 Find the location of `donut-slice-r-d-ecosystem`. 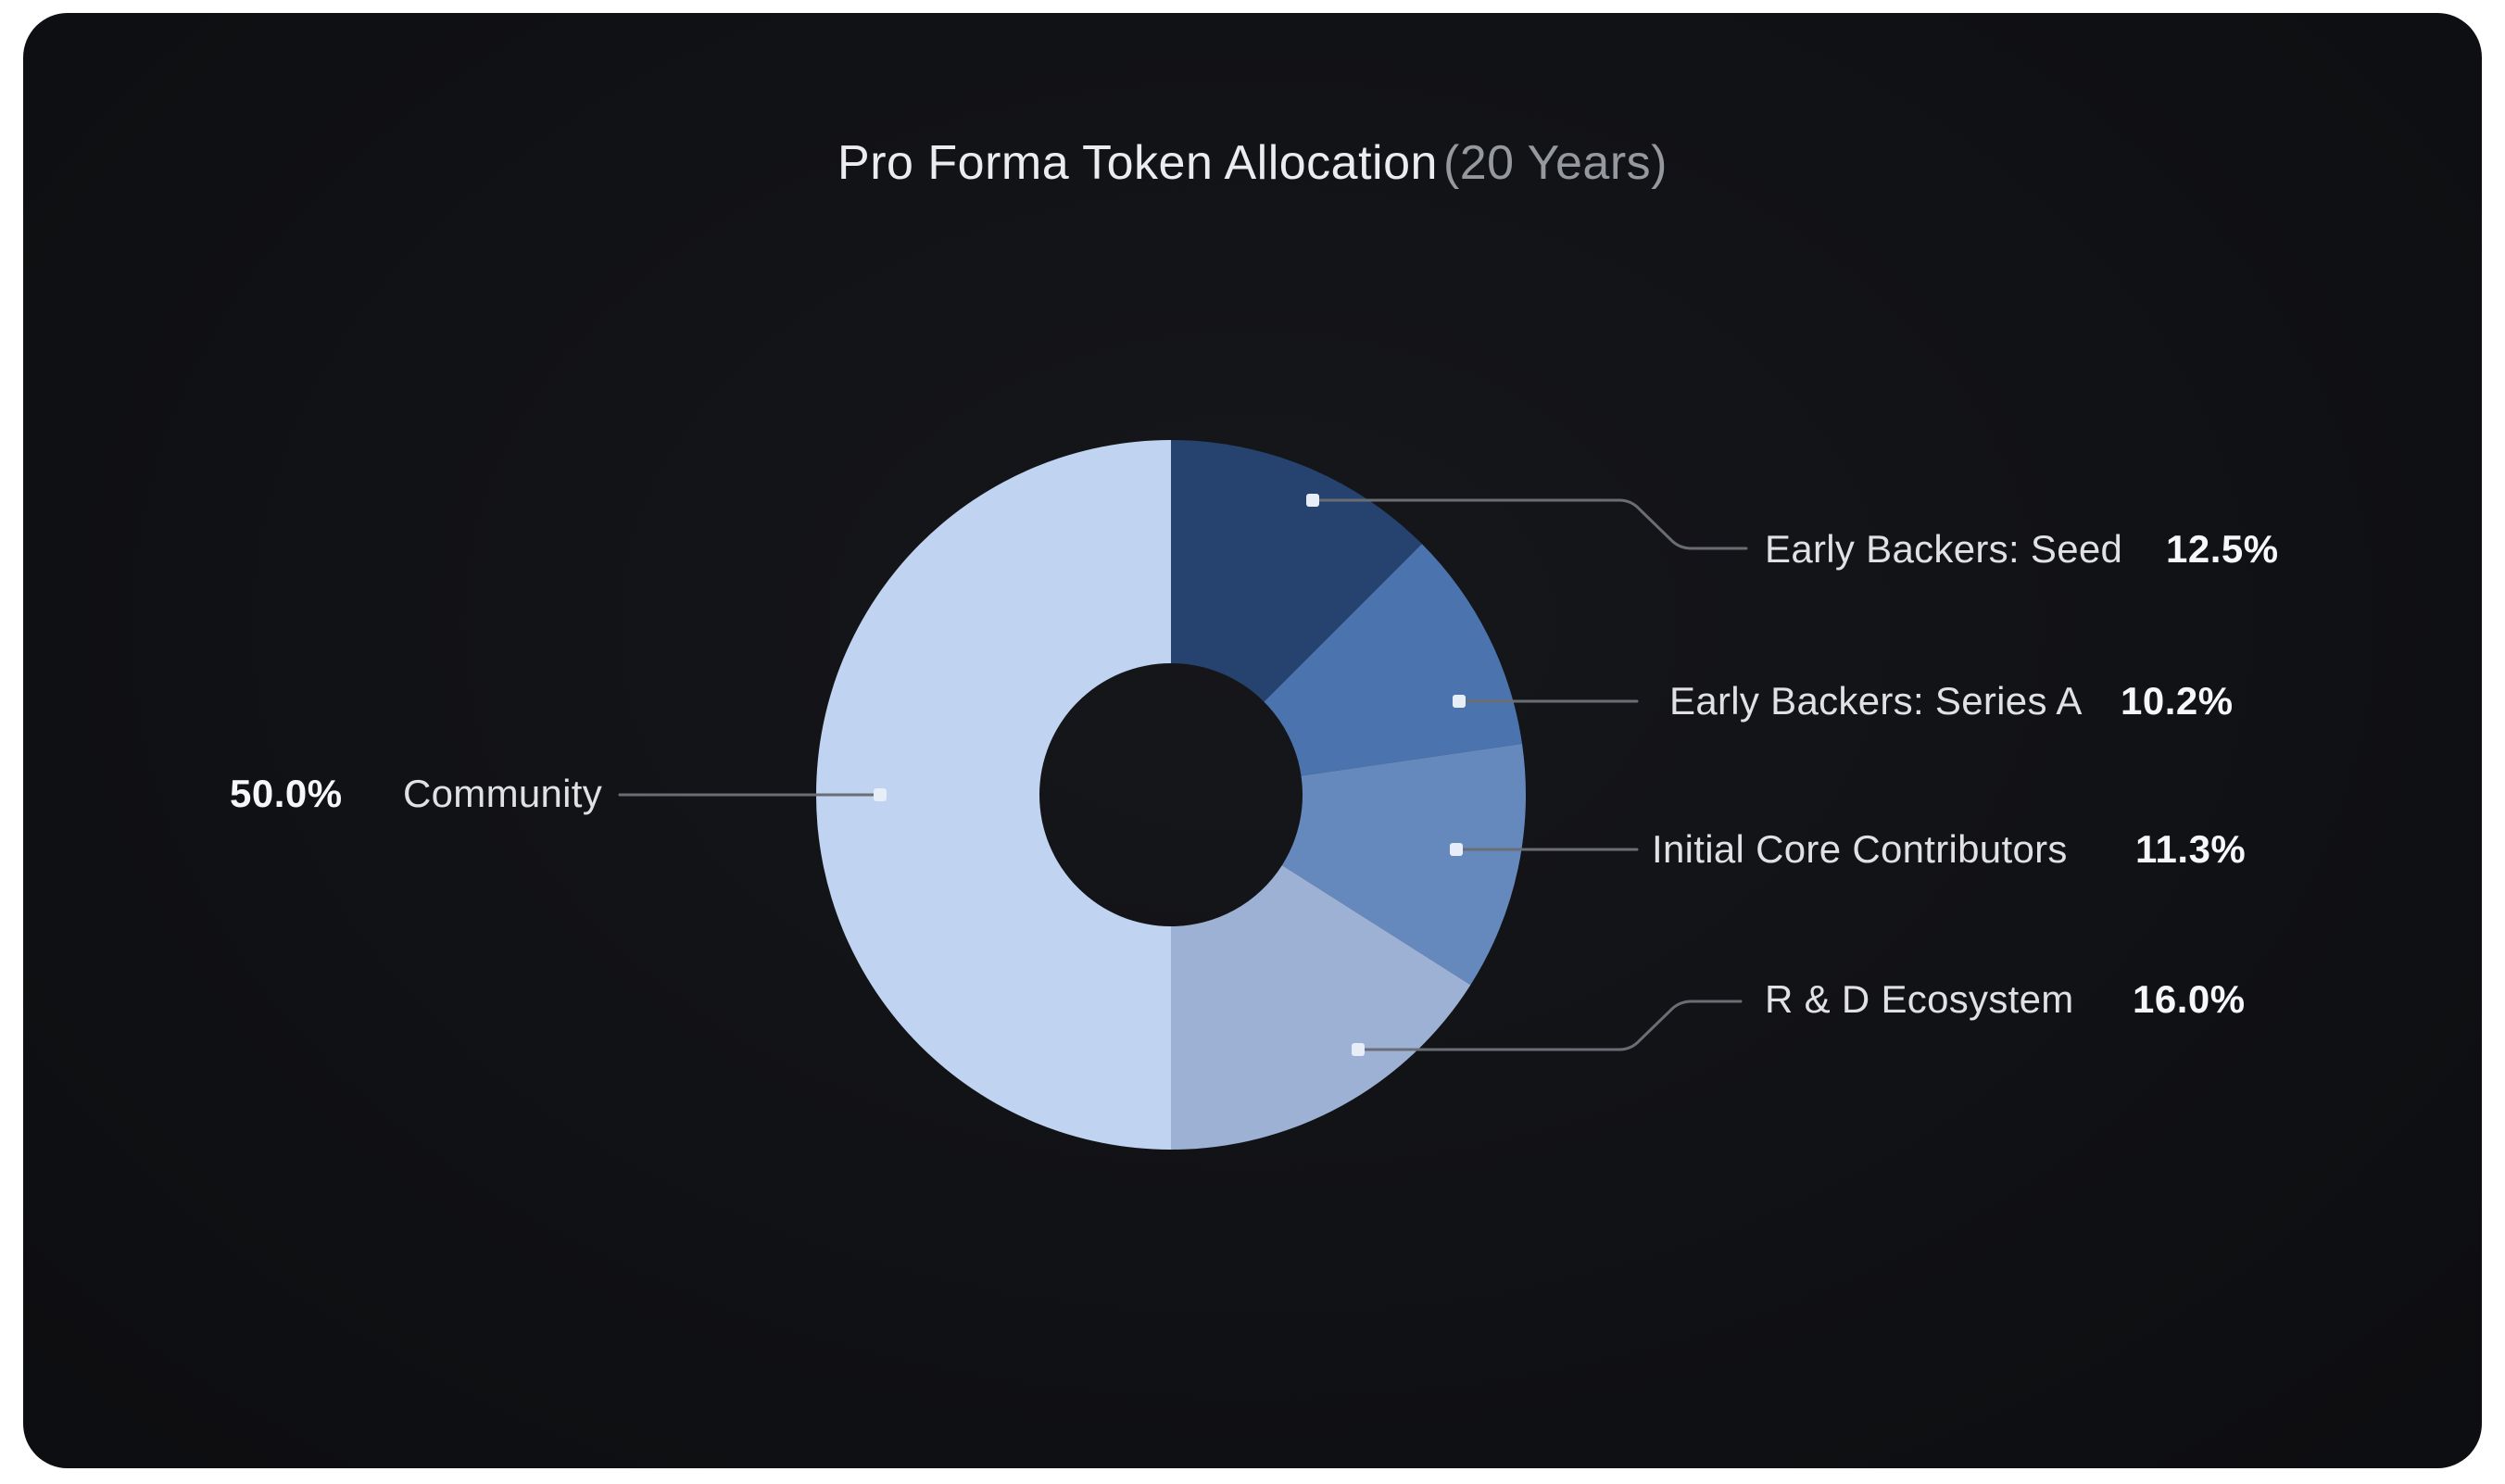

donut-slice-r-d-ecosystem is located at coordinates (1321, 1007).